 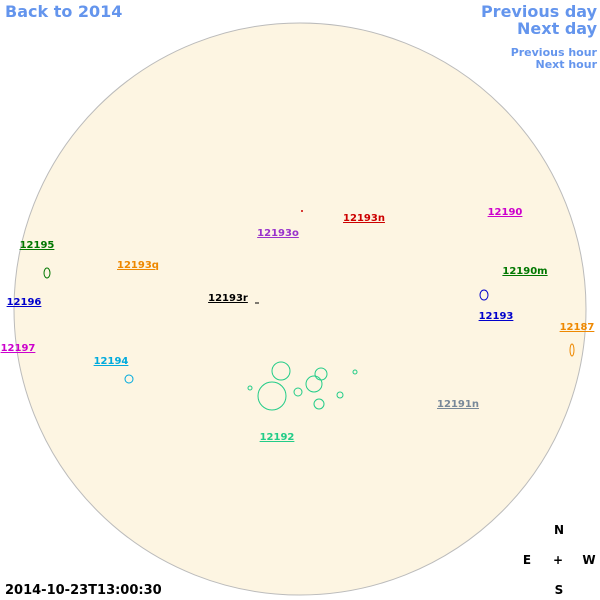 I want to click on previous-hour-link: Previous hour, so click(x=554, y=52).